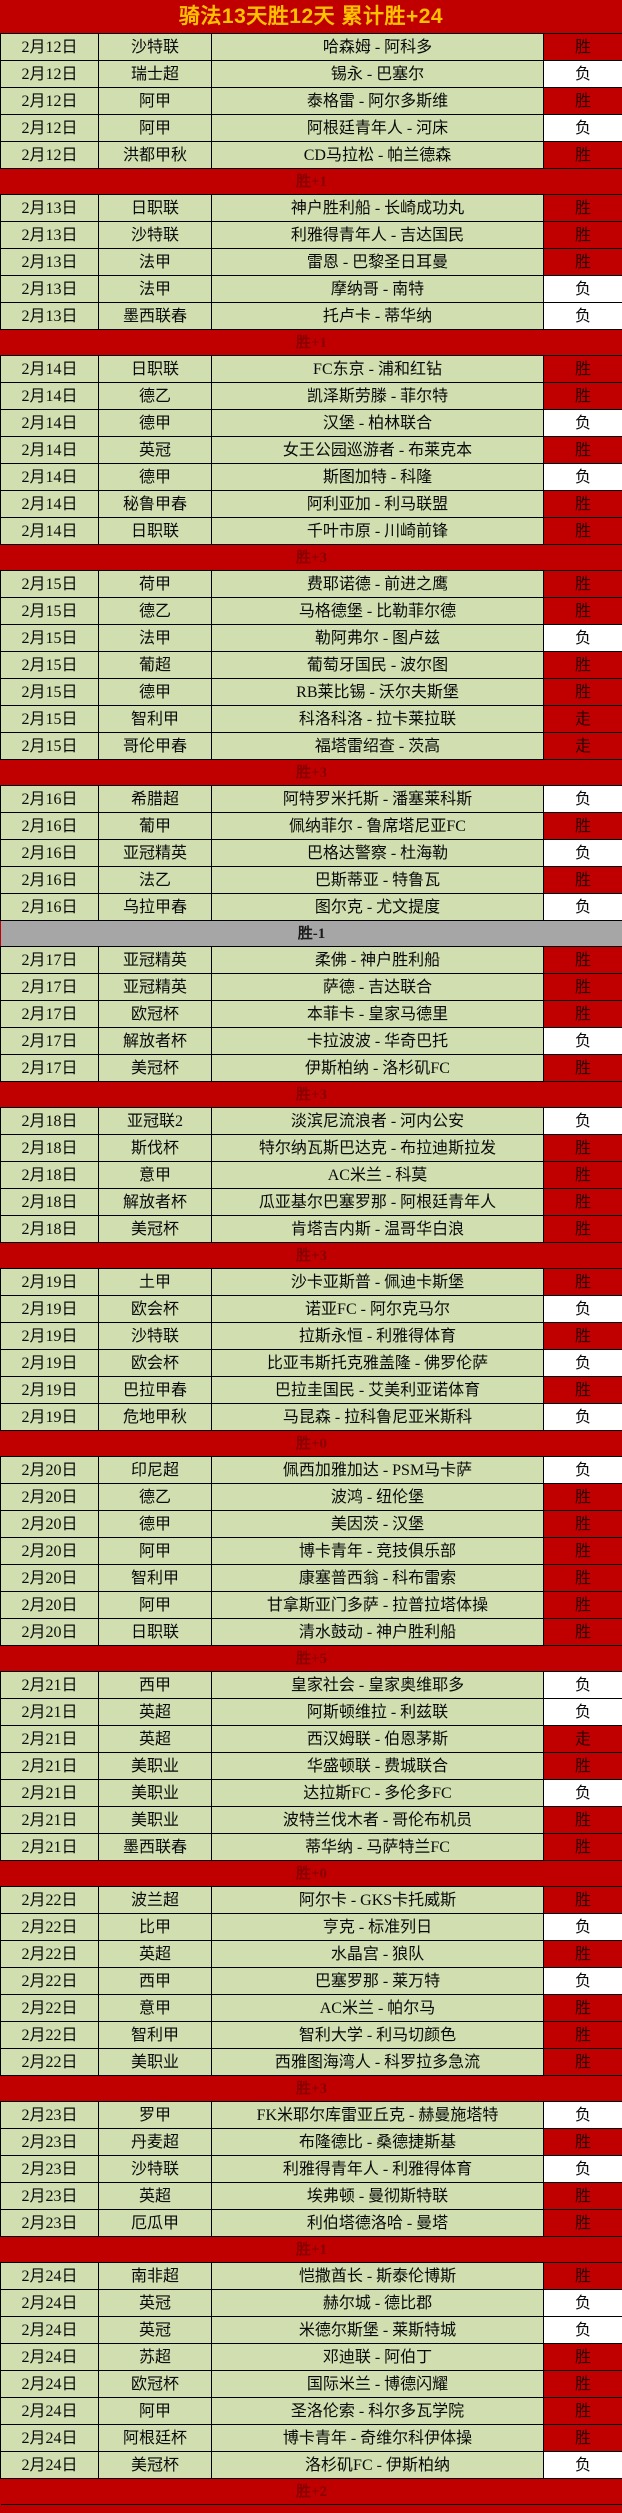  Describe the element at coordinates (378, 2142) in the screenshot. I see `cell-match: 布隆德比 - 桑德捷斯基` at that location.